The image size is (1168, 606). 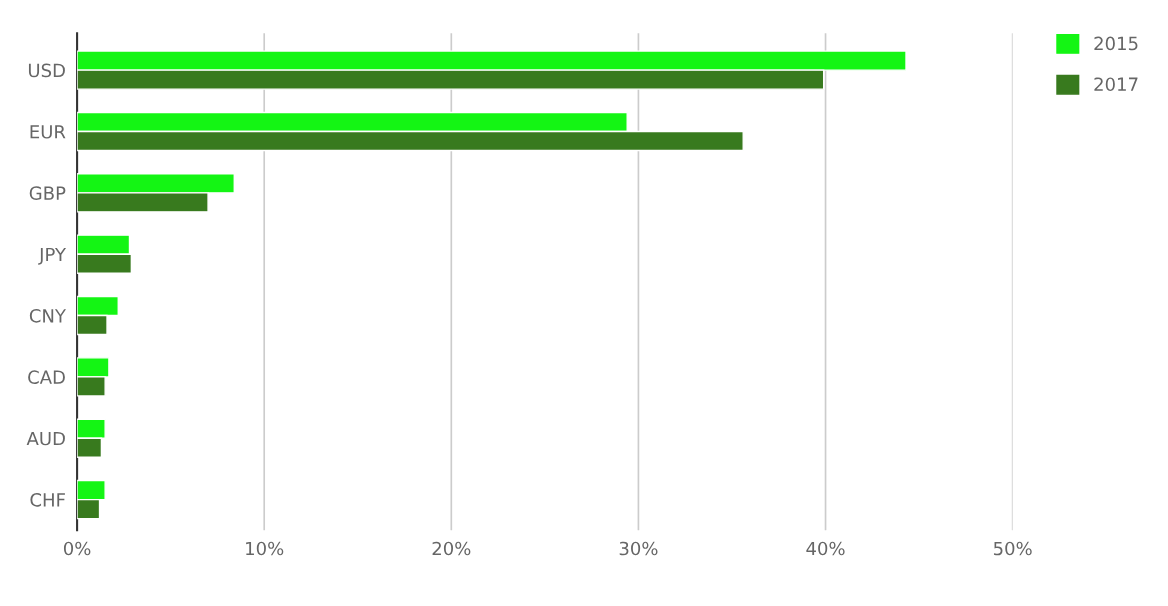 I want to click on legend-label: 2015, so click(x=1116, y=43).